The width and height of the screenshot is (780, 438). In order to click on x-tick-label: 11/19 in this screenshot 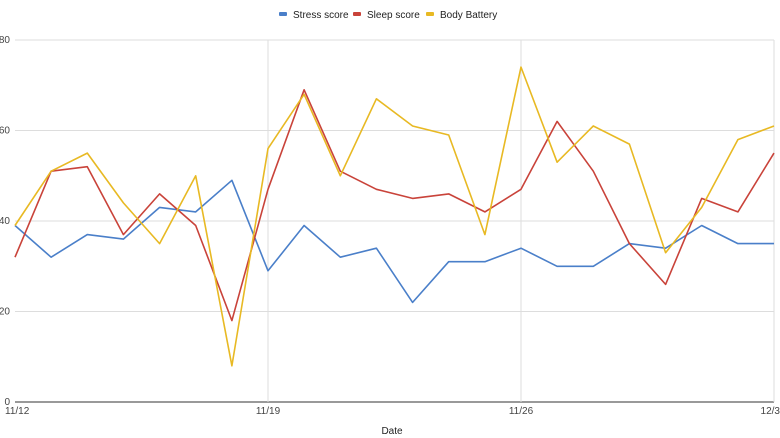, I will do `click(268, 411)`.